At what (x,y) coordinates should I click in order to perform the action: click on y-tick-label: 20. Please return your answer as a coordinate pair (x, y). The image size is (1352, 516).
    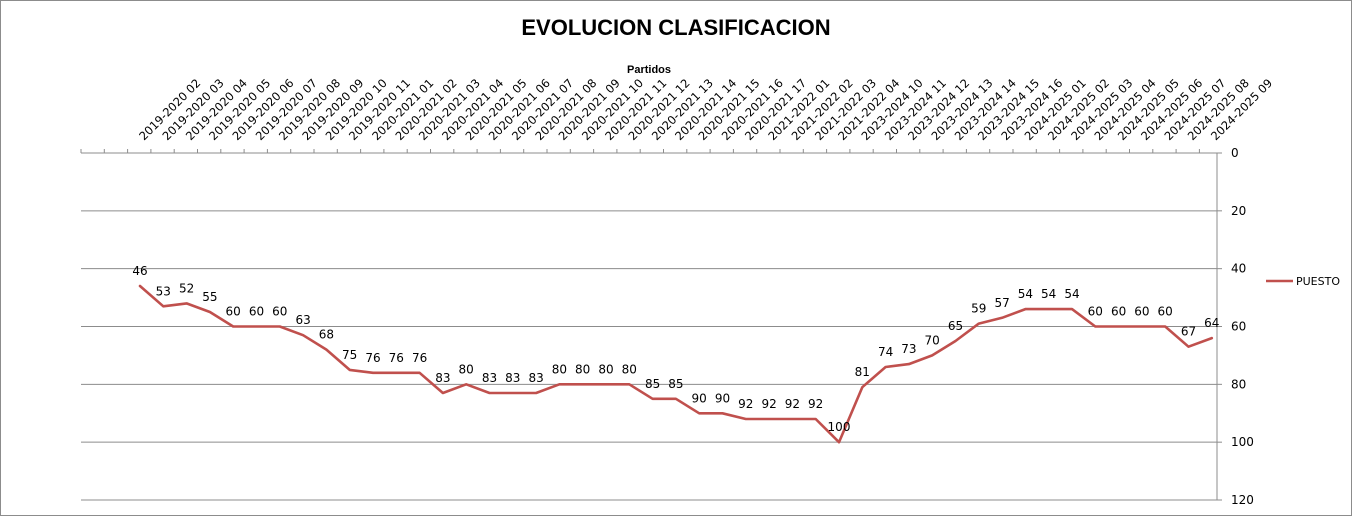
    Looking at the image, I should click on (1238, 211).